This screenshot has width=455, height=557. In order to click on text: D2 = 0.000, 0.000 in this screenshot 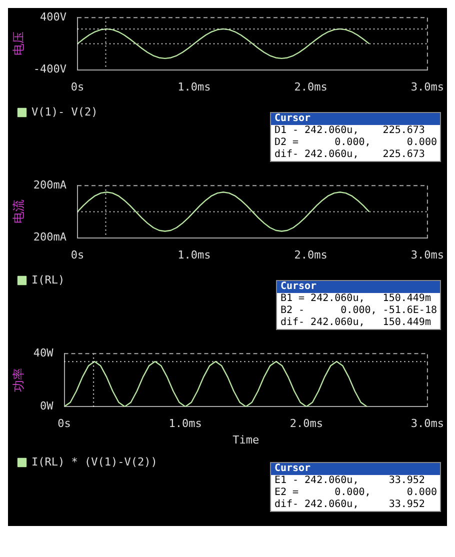, I will do `click(355, 143)`.